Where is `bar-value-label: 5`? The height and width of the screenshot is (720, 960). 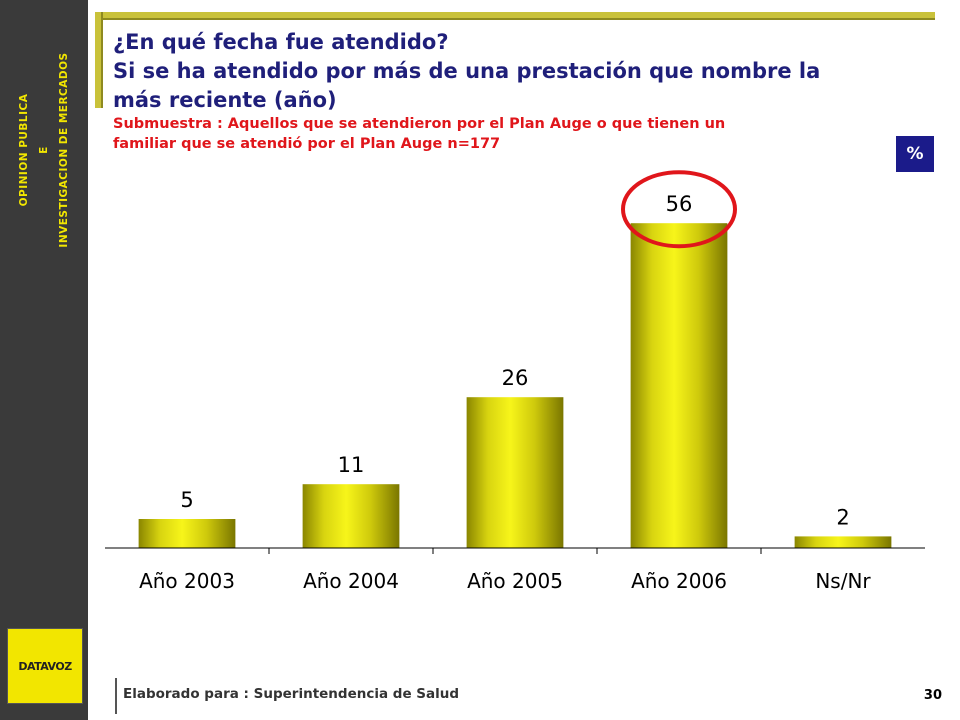
bar-value-label: 5 is located at coordinates (186, 500).